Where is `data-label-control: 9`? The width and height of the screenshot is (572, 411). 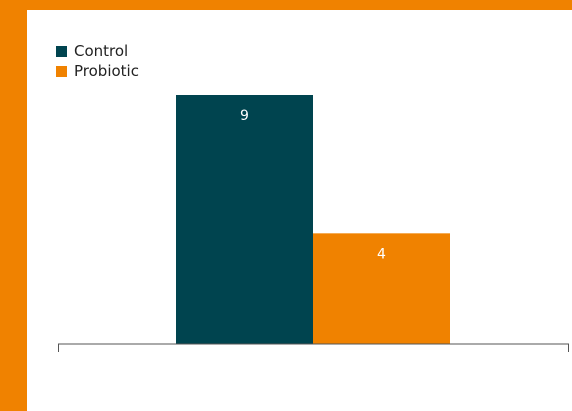 data-label-control: 9 is located at coordinates (244, 116).